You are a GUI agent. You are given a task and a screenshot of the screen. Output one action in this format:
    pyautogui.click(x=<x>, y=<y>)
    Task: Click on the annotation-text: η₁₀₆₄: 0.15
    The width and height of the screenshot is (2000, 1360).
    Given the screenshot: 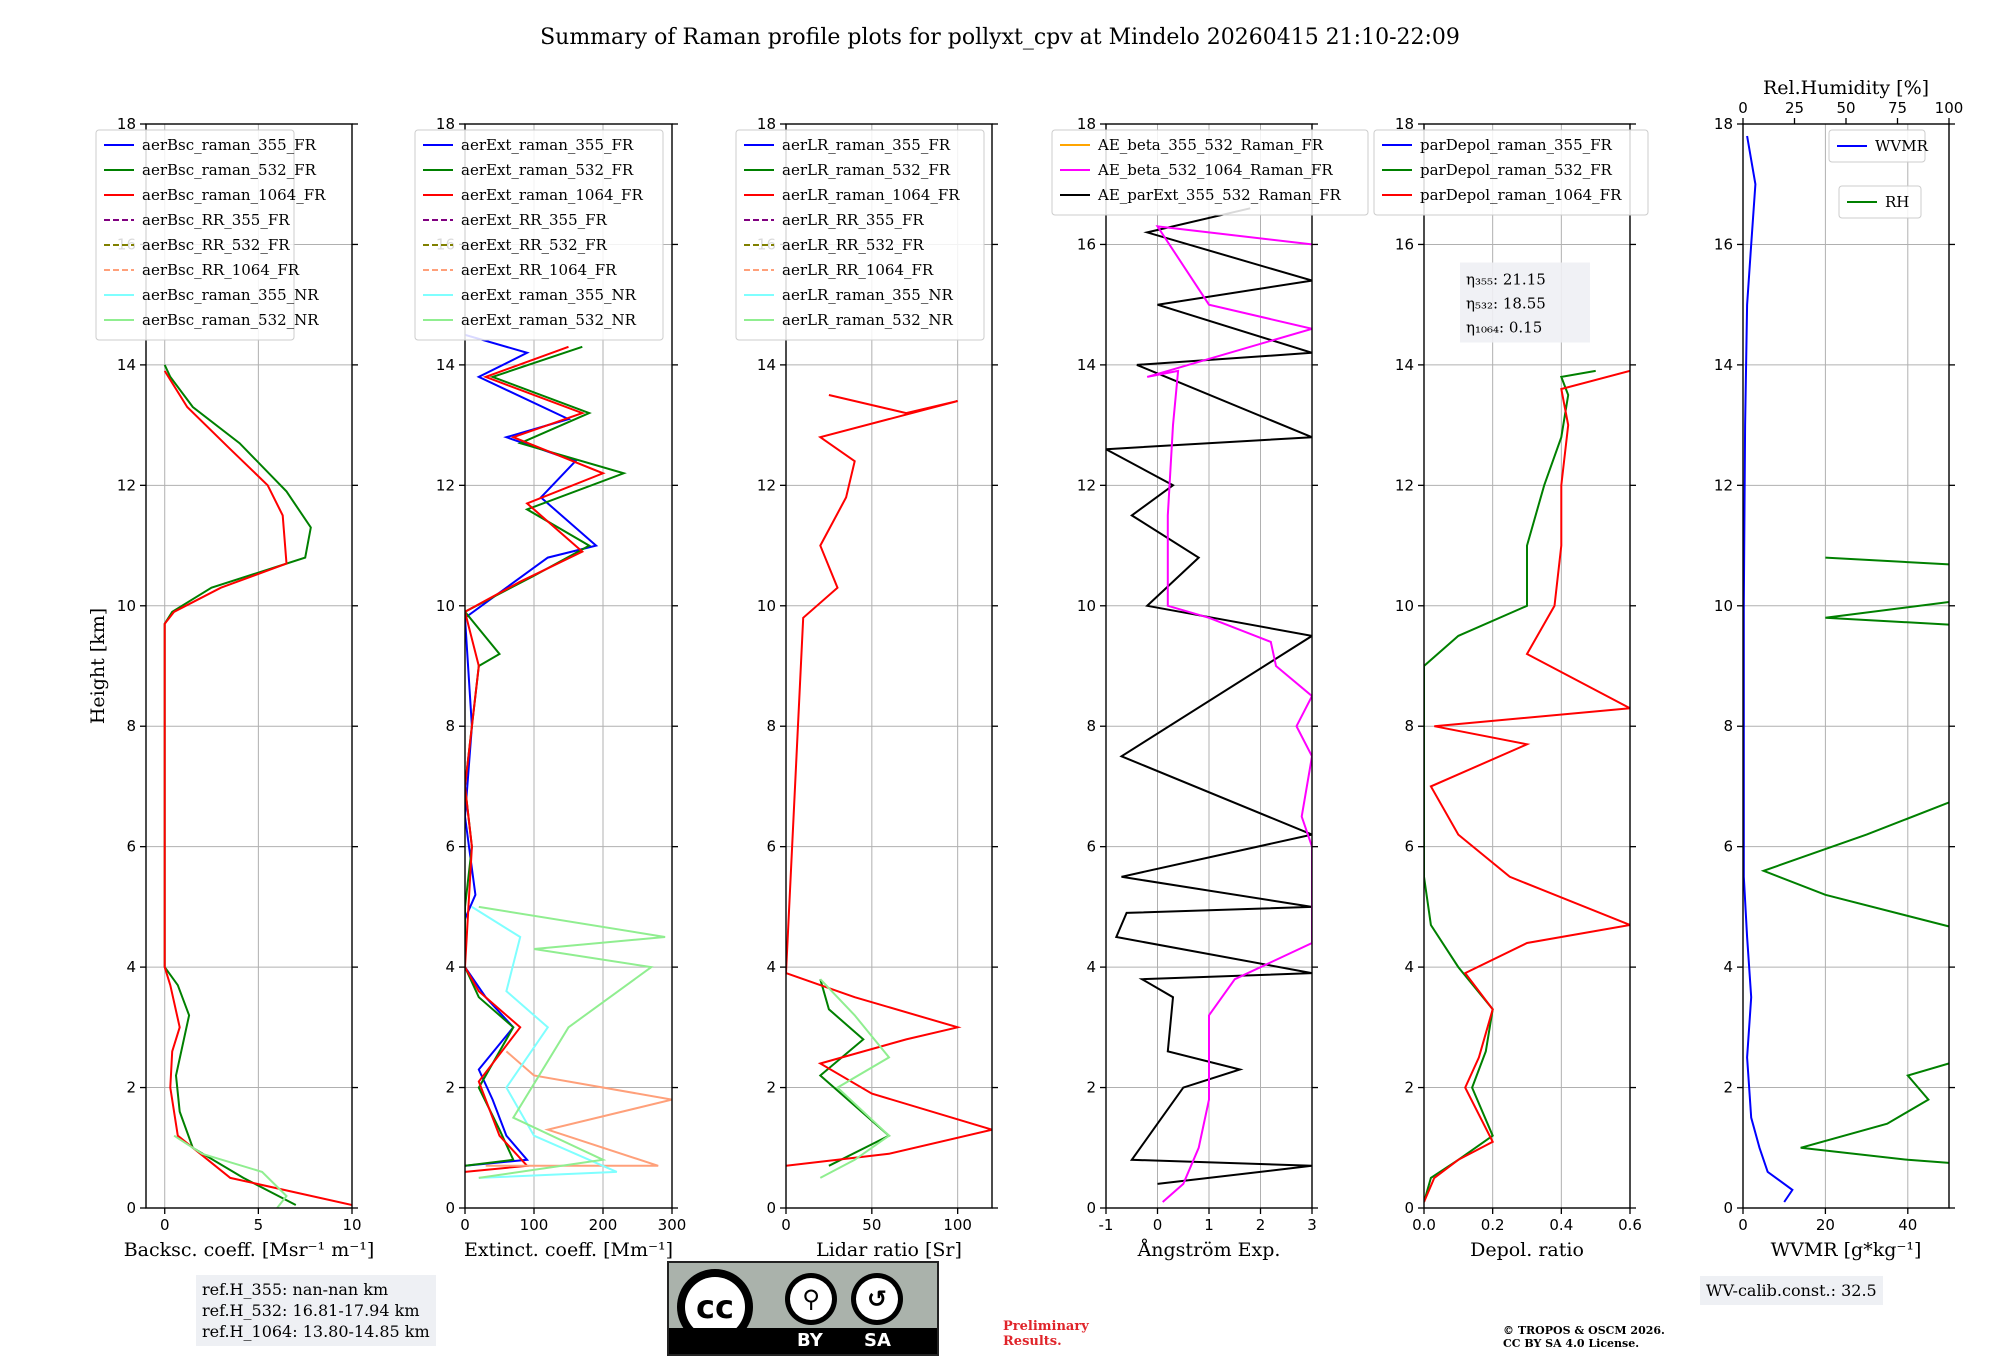 What is the action you would take?
    pyautogui.click(x=1504, y=328)
    